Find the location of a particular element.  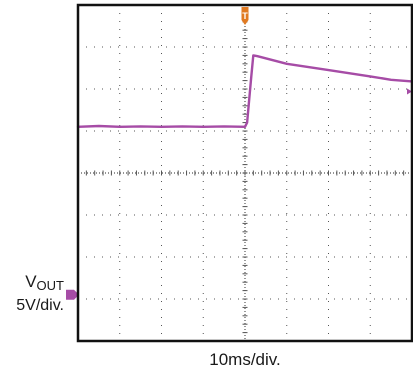

channel-scale: 5V/div. is located at coordinates (40, 305).